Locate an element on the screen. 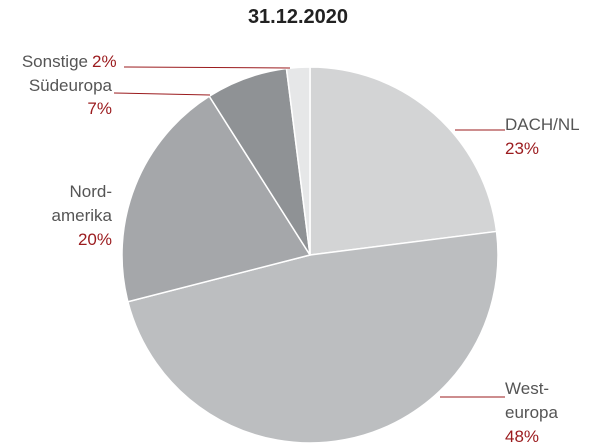 The image size is (596, 448). slice-label: West- europa is located at coordinates (531, 400).